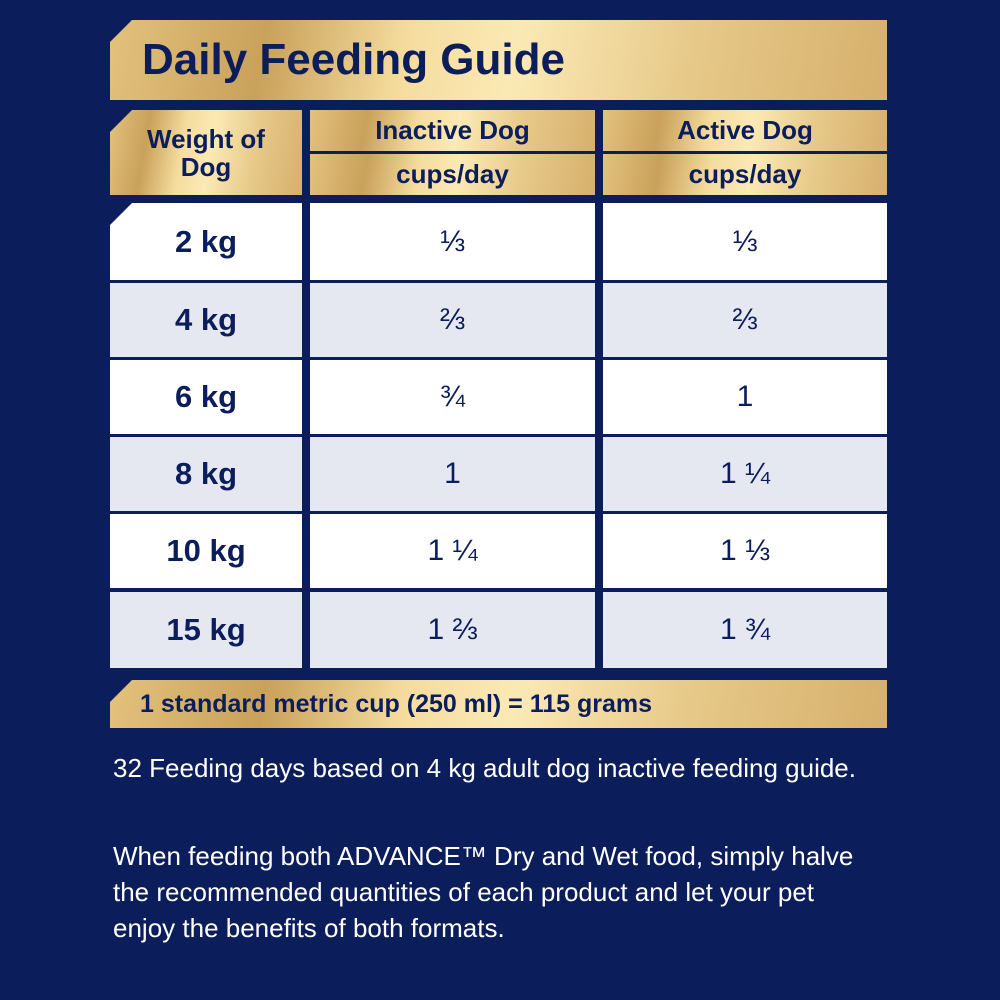  I want to click on header-inactive: Inactive Dog, so click(452, 130).